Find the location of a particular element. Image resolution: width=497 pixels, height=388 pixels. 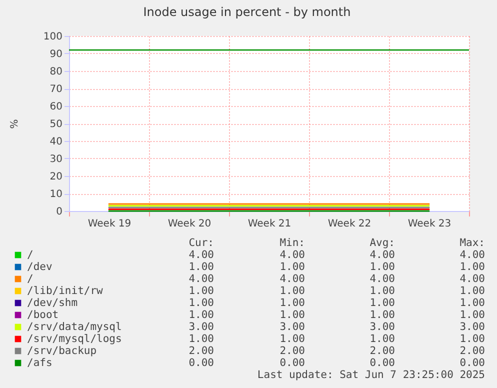

text: Last update: Sat Jun 7 23:25:00 2025 is located at coordinates (371, 375).